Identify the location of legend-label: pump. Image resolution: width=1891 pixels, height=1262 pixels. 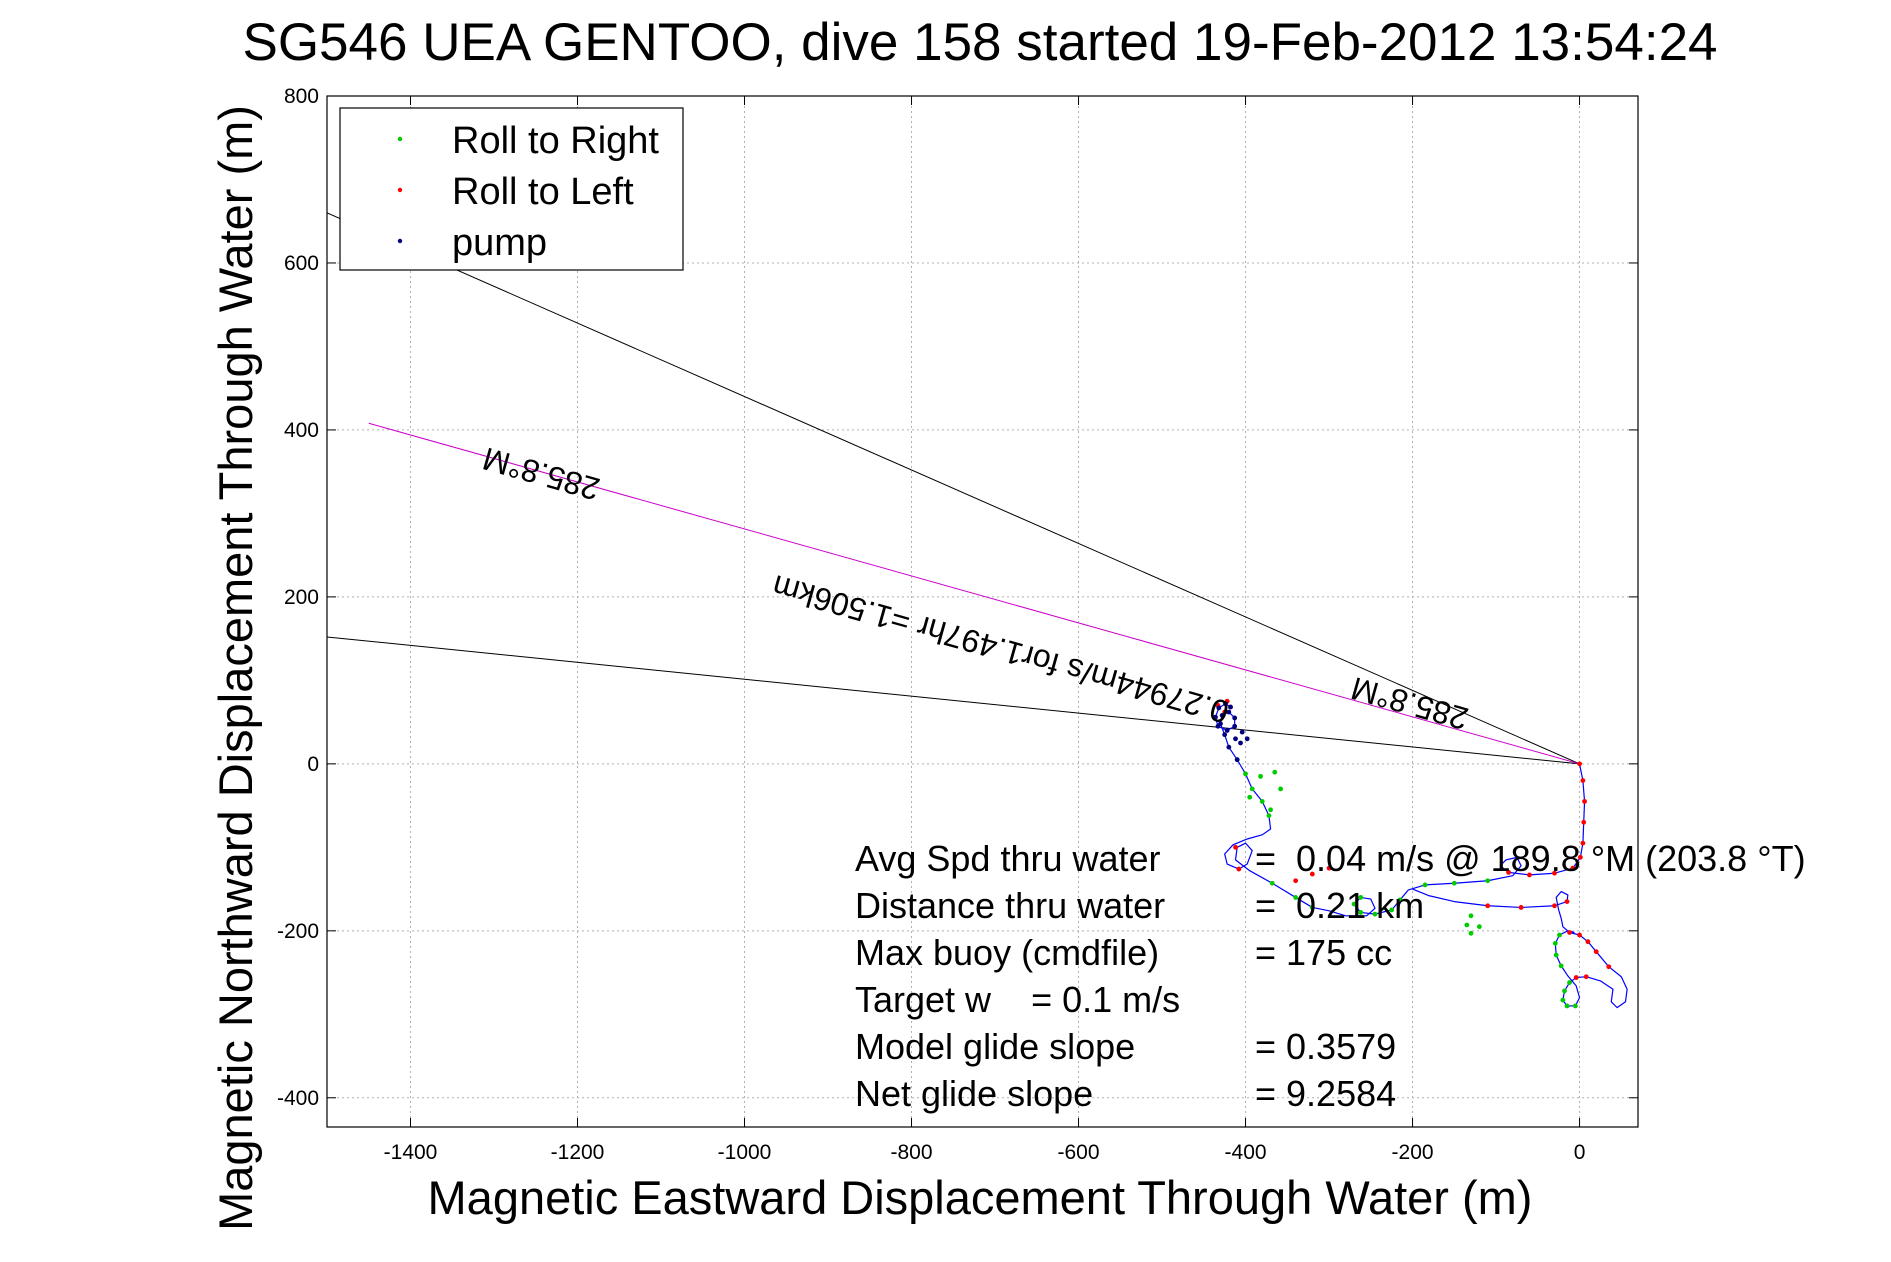
(499, 243).